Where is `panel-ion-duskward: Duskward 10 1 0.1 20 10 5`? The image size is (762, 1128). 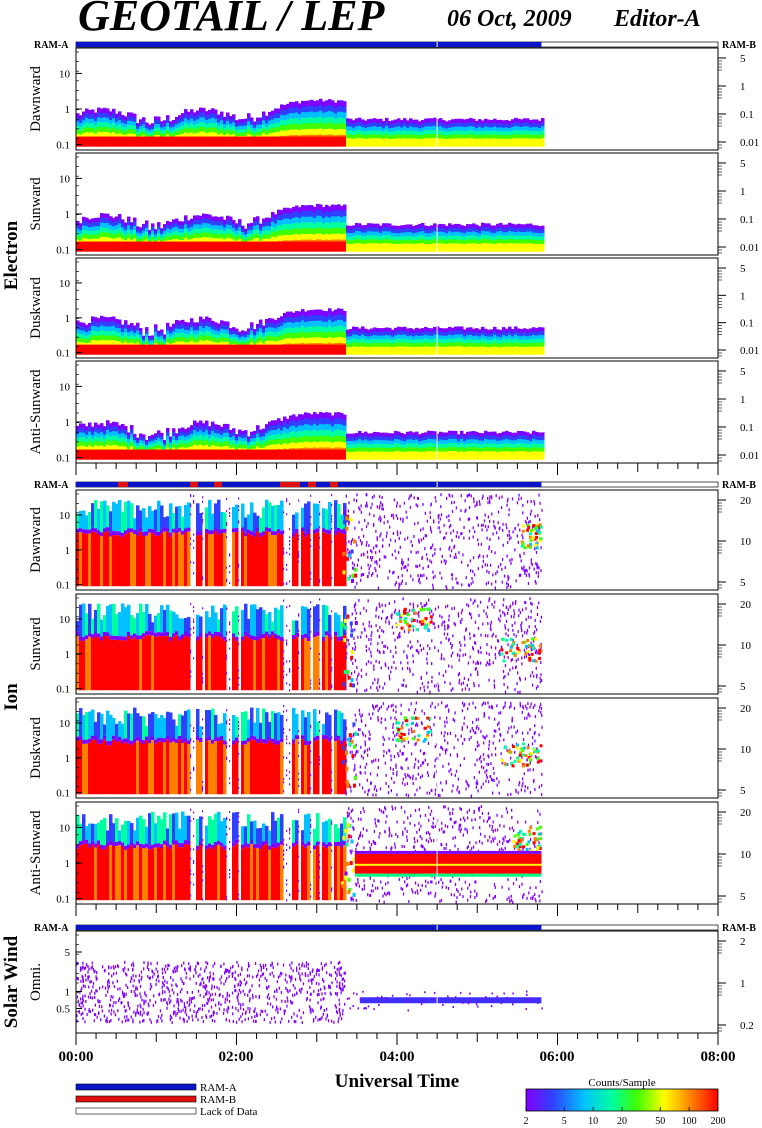 panel-ion-duskward: Duskward 10 1 0.1 20 10 5 is located at coordinates (390, 748).